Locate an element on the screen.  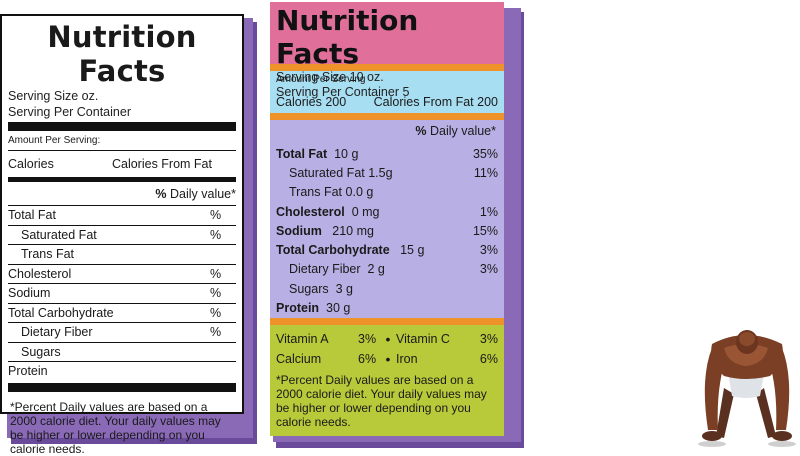
calories-row: Calories Calories From Fat is located at coordinates (122, 163).